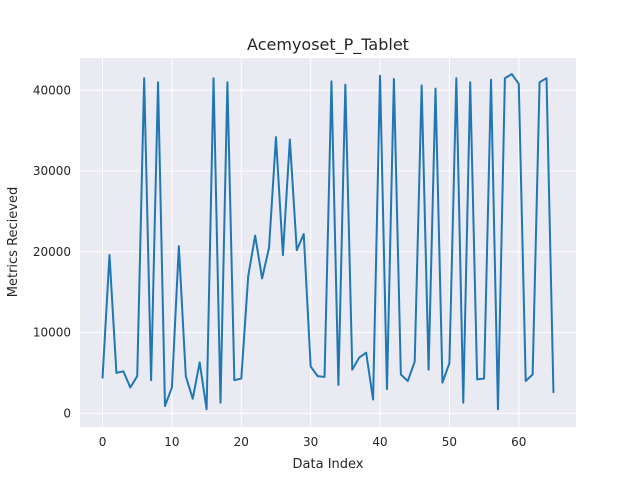 The height and width of the screenshot is (484, 640). Describe the element at coordinates (328, 45) in the screenshot. I see `chart-title: Acemyoset_P_Tablet` at that location.